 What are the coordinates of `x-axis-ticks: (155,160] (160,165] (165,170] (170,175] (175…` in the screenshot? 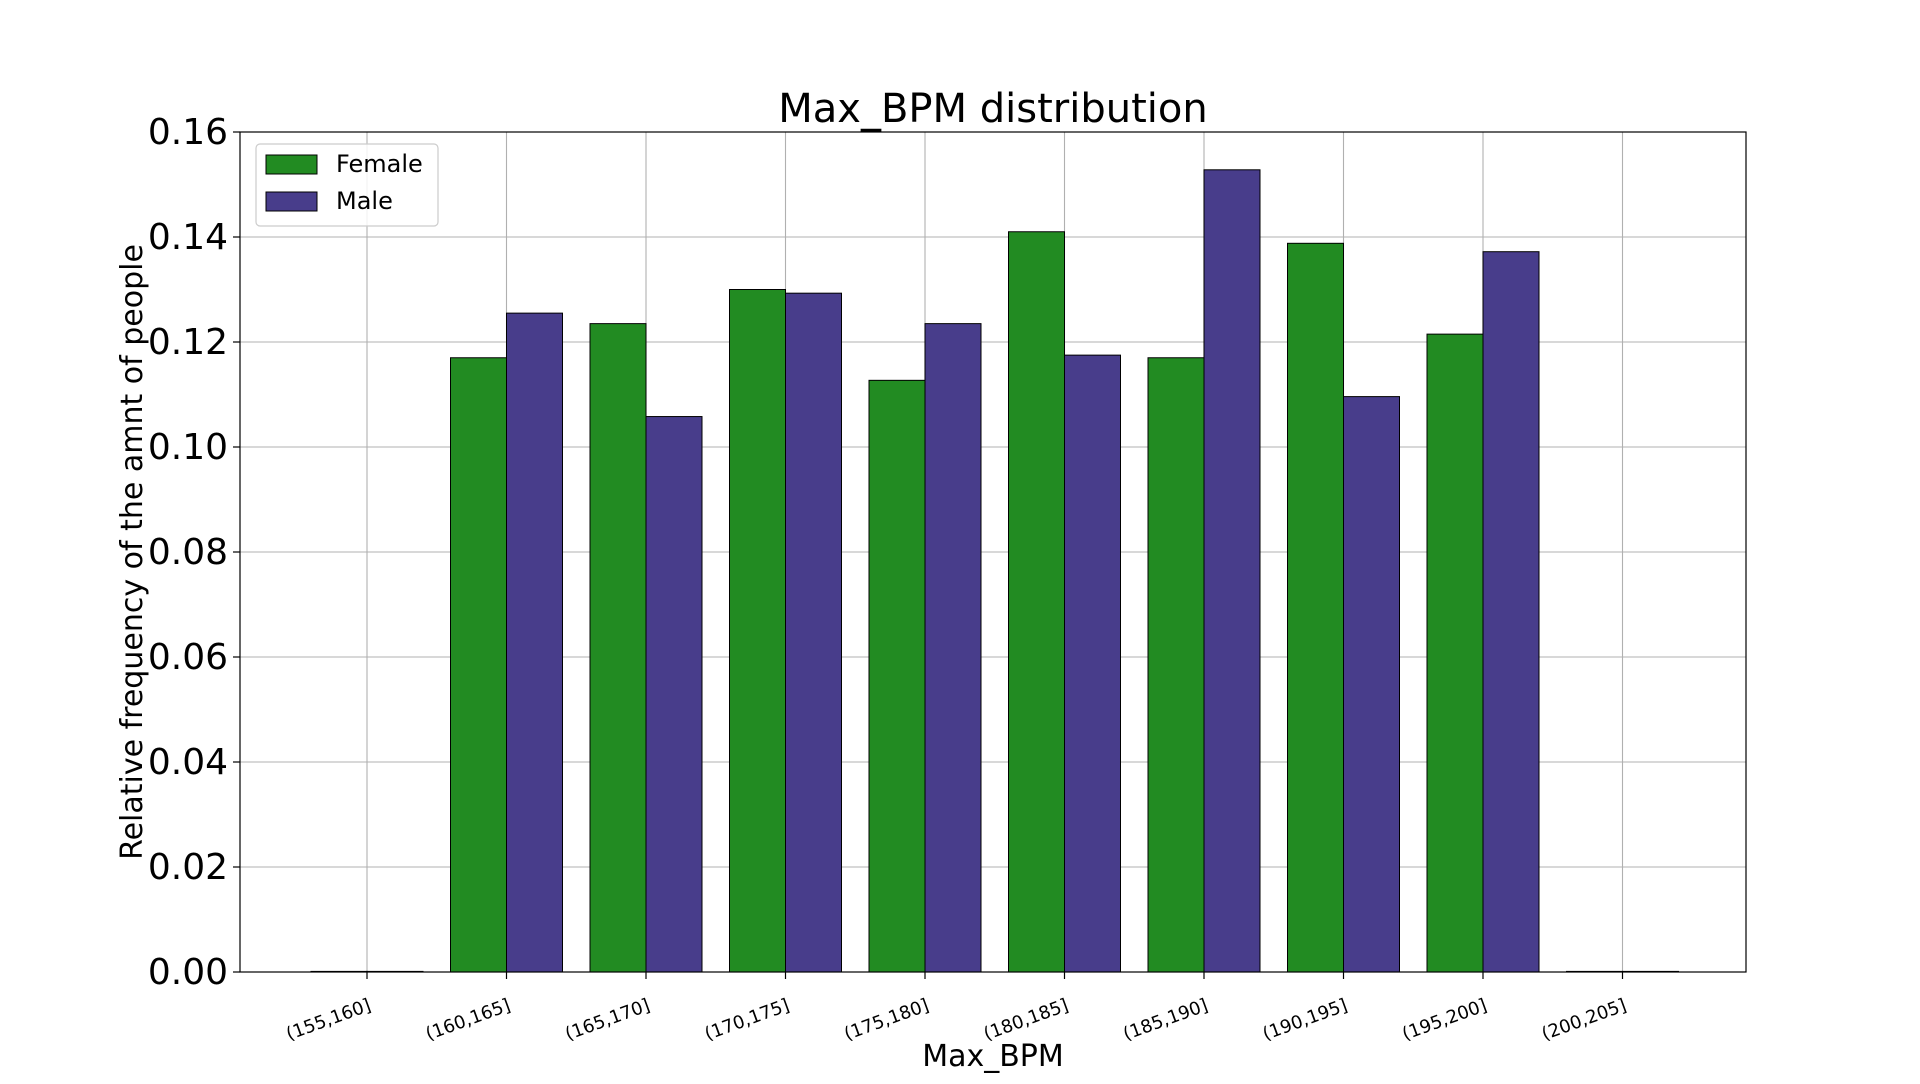 It's located at (956, 1008).